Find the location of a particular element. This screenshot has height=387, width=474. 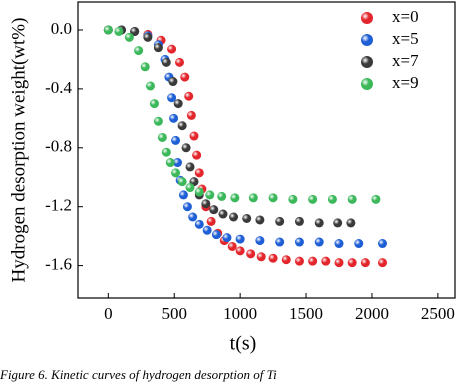

legend-label: x=5 is located at coordinates (405, 38).